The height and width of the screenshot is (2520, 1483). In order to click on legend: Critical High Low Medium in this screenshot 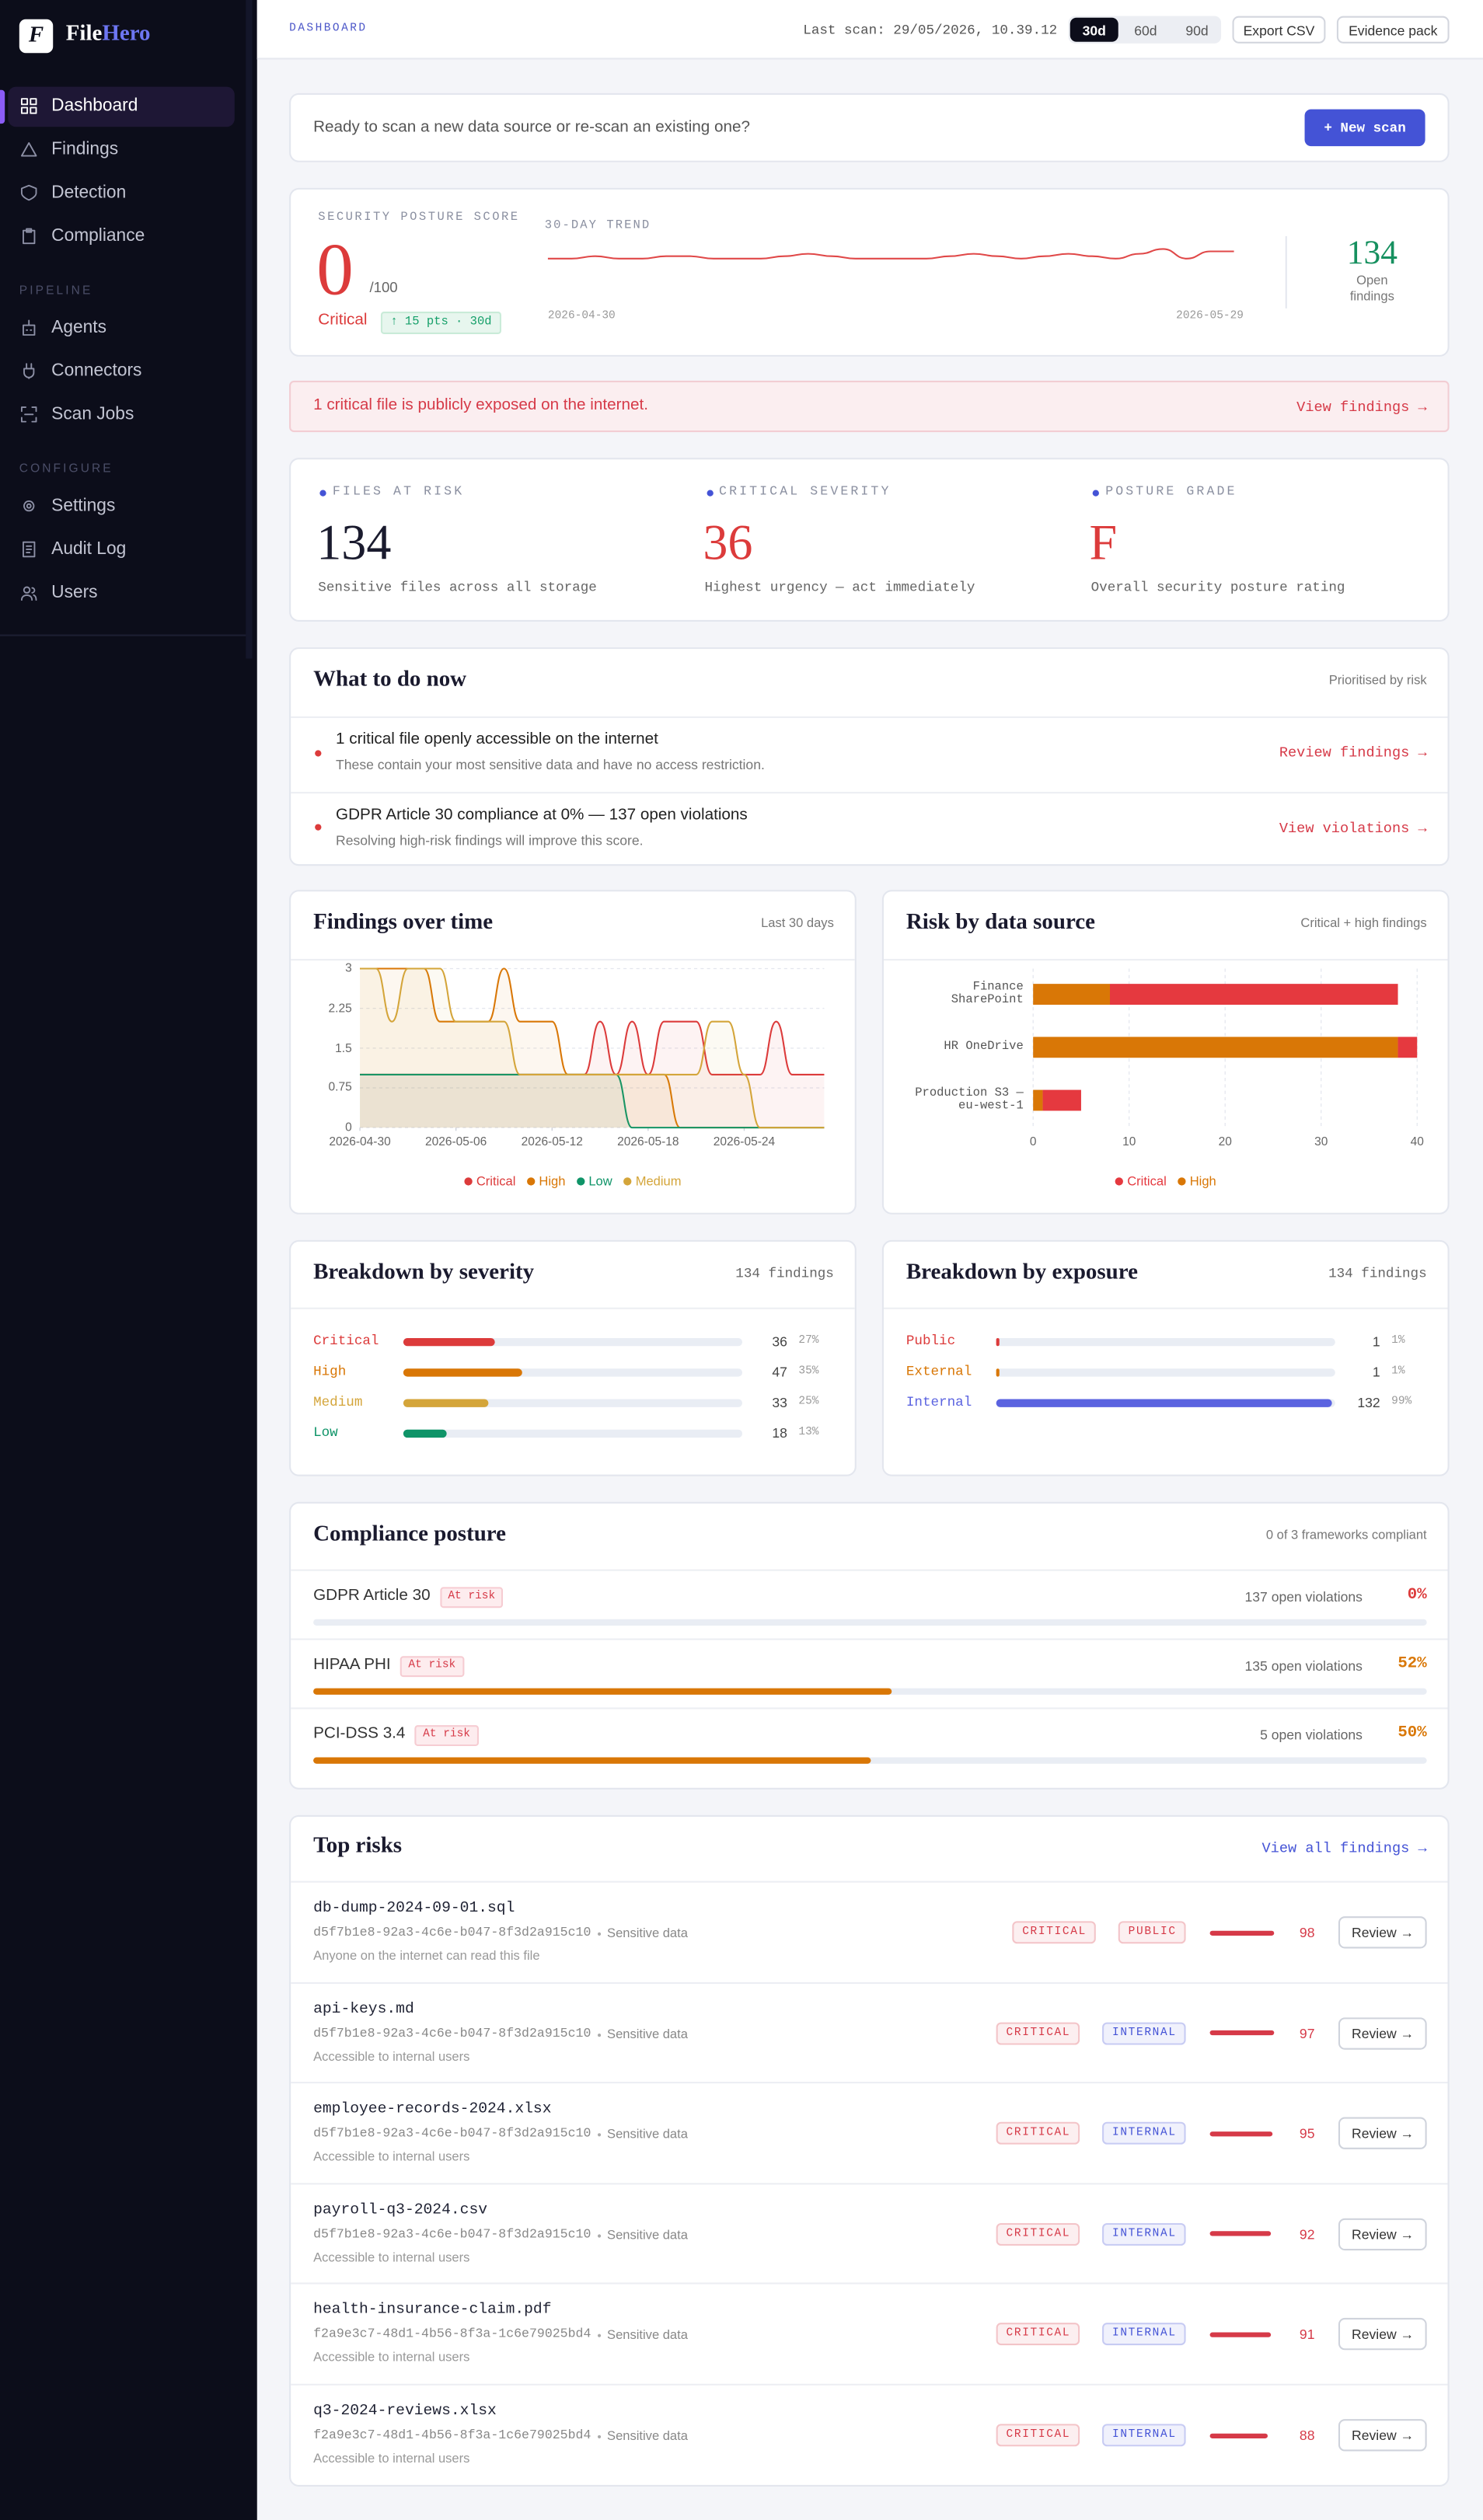, I will do `click(573, 1181)`.